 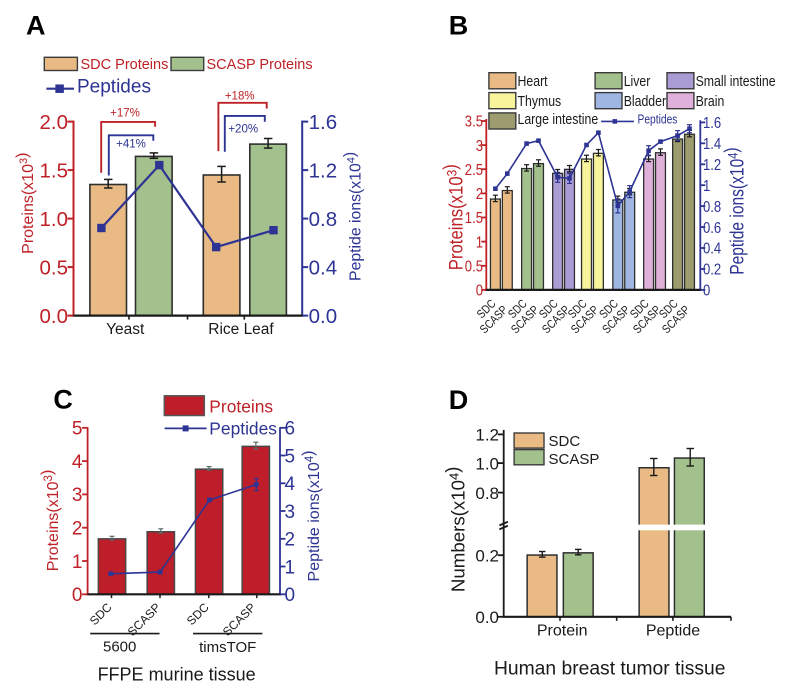 What do you see at coordinates (712, 228) in the screenshot?
I see `svg-text: 0.6` at bounding box center [712, 228].